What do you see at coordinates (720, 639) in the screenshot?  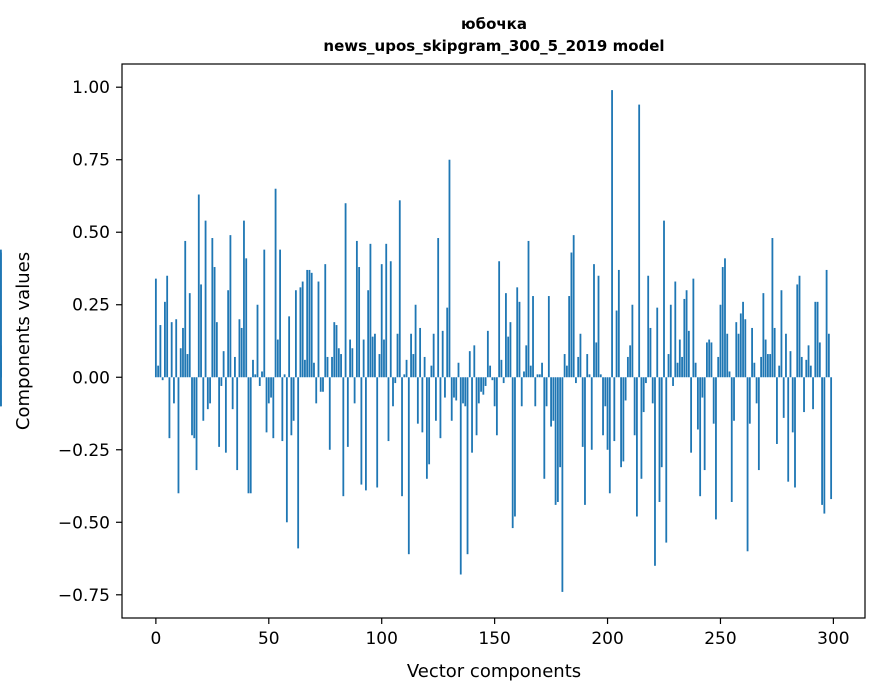 I see `x-tick-label: 250` at bounding box center [720, 639].